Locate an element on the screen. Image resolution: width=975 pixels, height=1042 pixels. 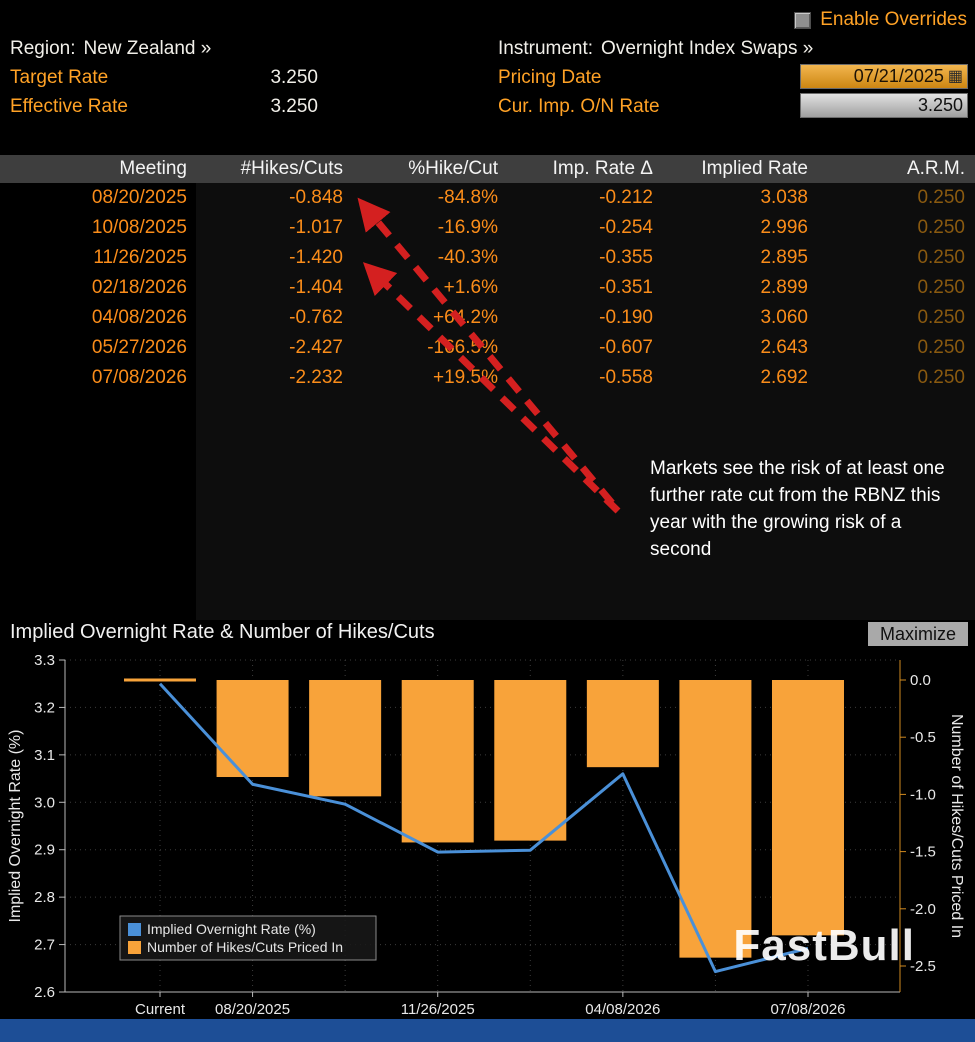
cell-hikes-cuts: -0.848 is located at coordinates (316, 197).